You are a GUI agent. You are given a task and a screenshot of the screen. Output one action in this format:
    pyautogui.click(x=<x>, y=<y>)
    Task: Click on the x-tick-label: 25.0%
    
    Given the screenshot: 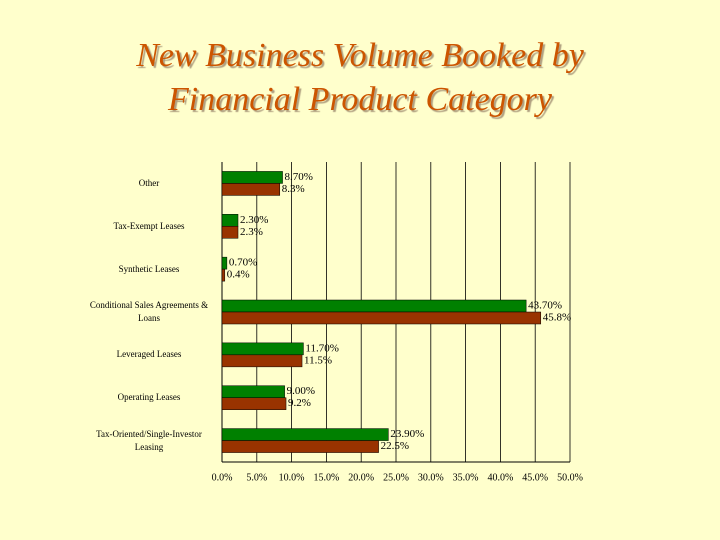 What is the action you would take?
    pyautogui.click(x=396, y=477)
    